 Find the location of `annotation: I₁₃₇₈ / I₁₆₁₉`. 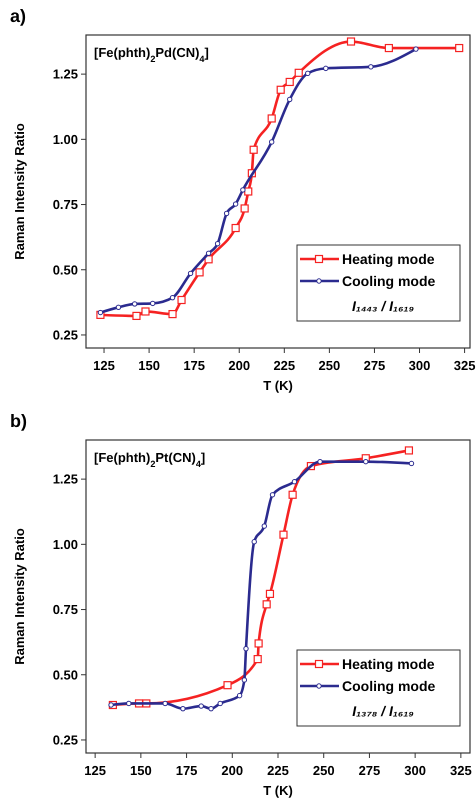

annotation: I₁₃₇₈ / I₁₆₁₉ is located at coordinates (383, 711).